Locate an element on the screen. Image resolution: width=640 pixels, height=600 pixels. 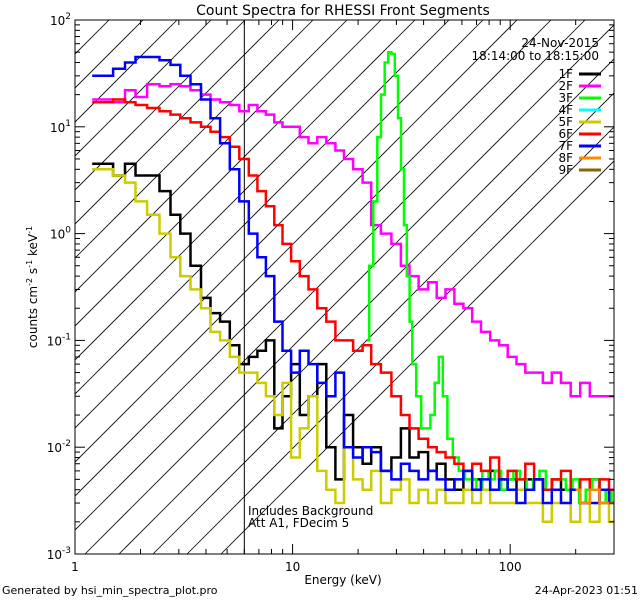
y-label-exp-2: -1 is located at coordinates (29, 264).